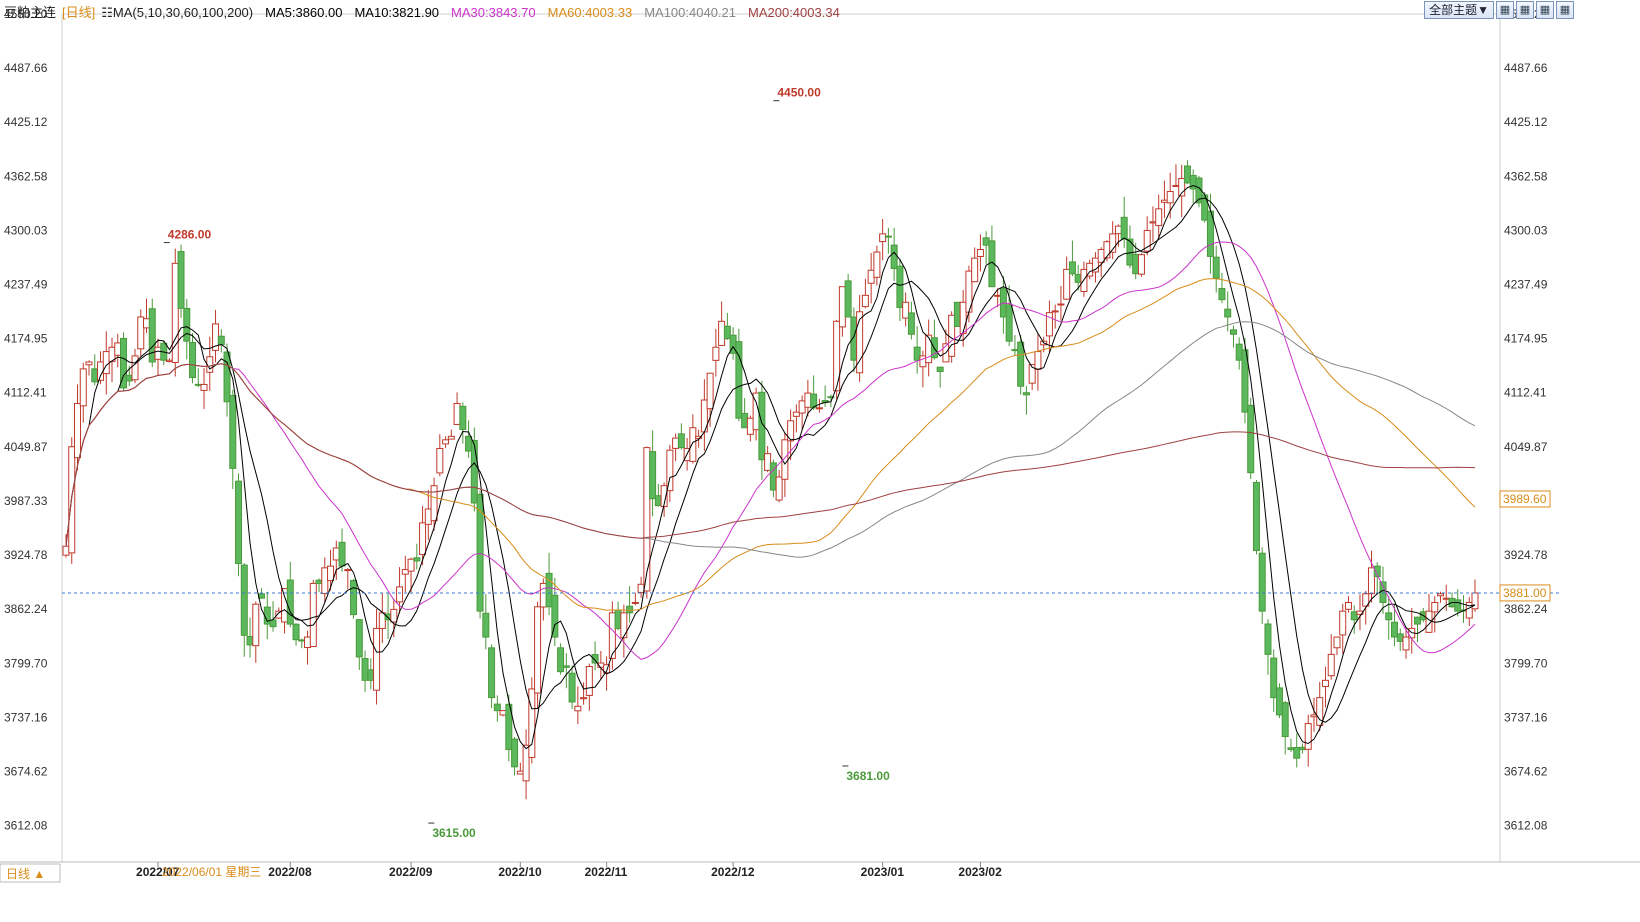  Describe the element at coordinates (26, 717) in the screenshot. I see `y-tick-left: 3737.16` at that location.